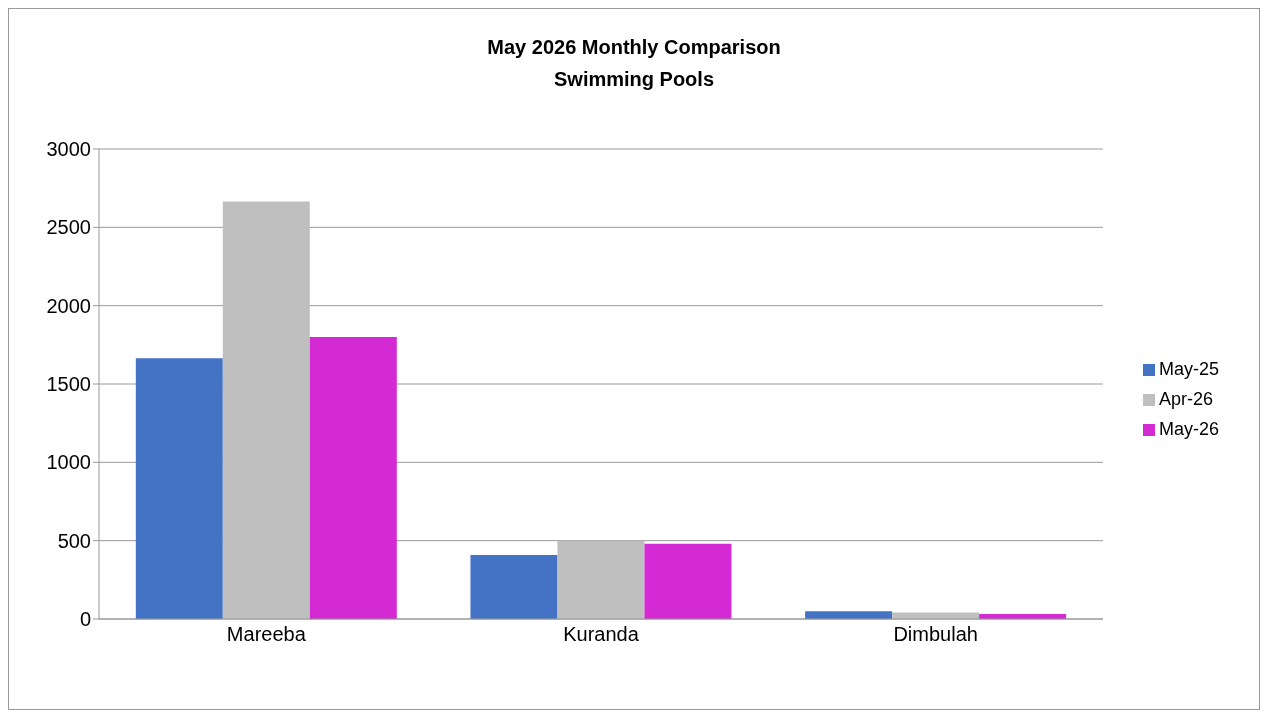 The width and height of the screenshot is (1272, 722). Describe the element at coordinates (935, 634) in the screenshot. I see `x-tick-label: Dimbulah` at that location.